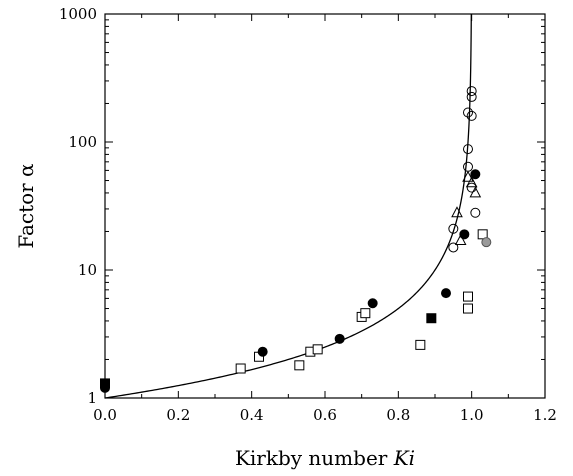 This screenshot has width=573, height=476. What do you see at coordinates (486, 242) in the screenshot?
I see `data-point-gray-circle` at bounding box center [486, 242].